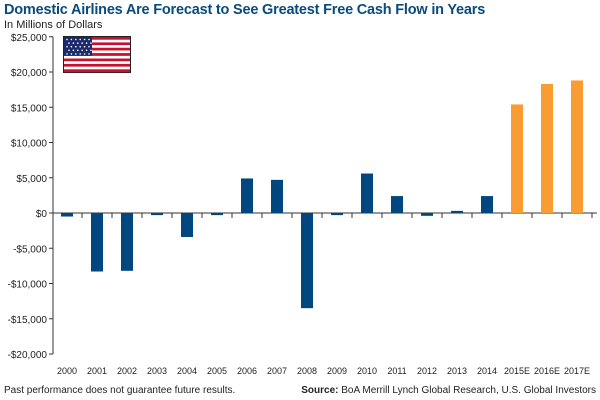 The image size is (600, 400). I want to click on x-tick-label: 2012, so click(427, 371).